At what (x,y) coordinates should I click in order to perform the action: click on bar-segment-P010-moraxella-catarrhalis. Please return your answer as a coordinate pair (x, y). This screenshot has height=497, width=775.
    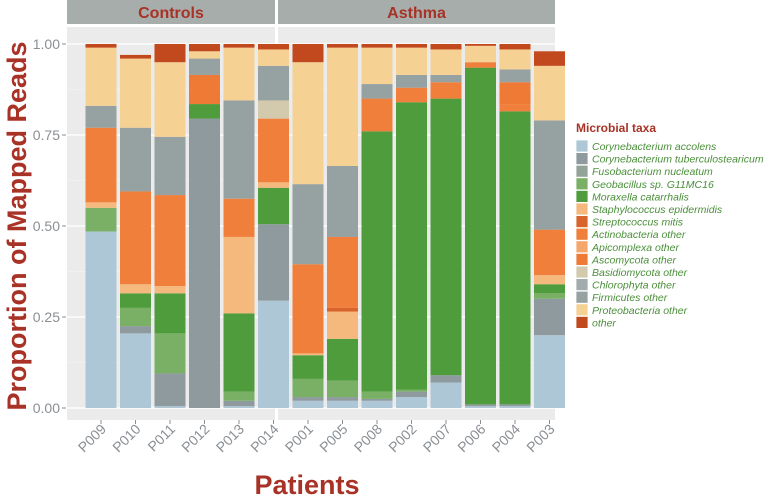
    Looking at the image, I should click on (135, 300).